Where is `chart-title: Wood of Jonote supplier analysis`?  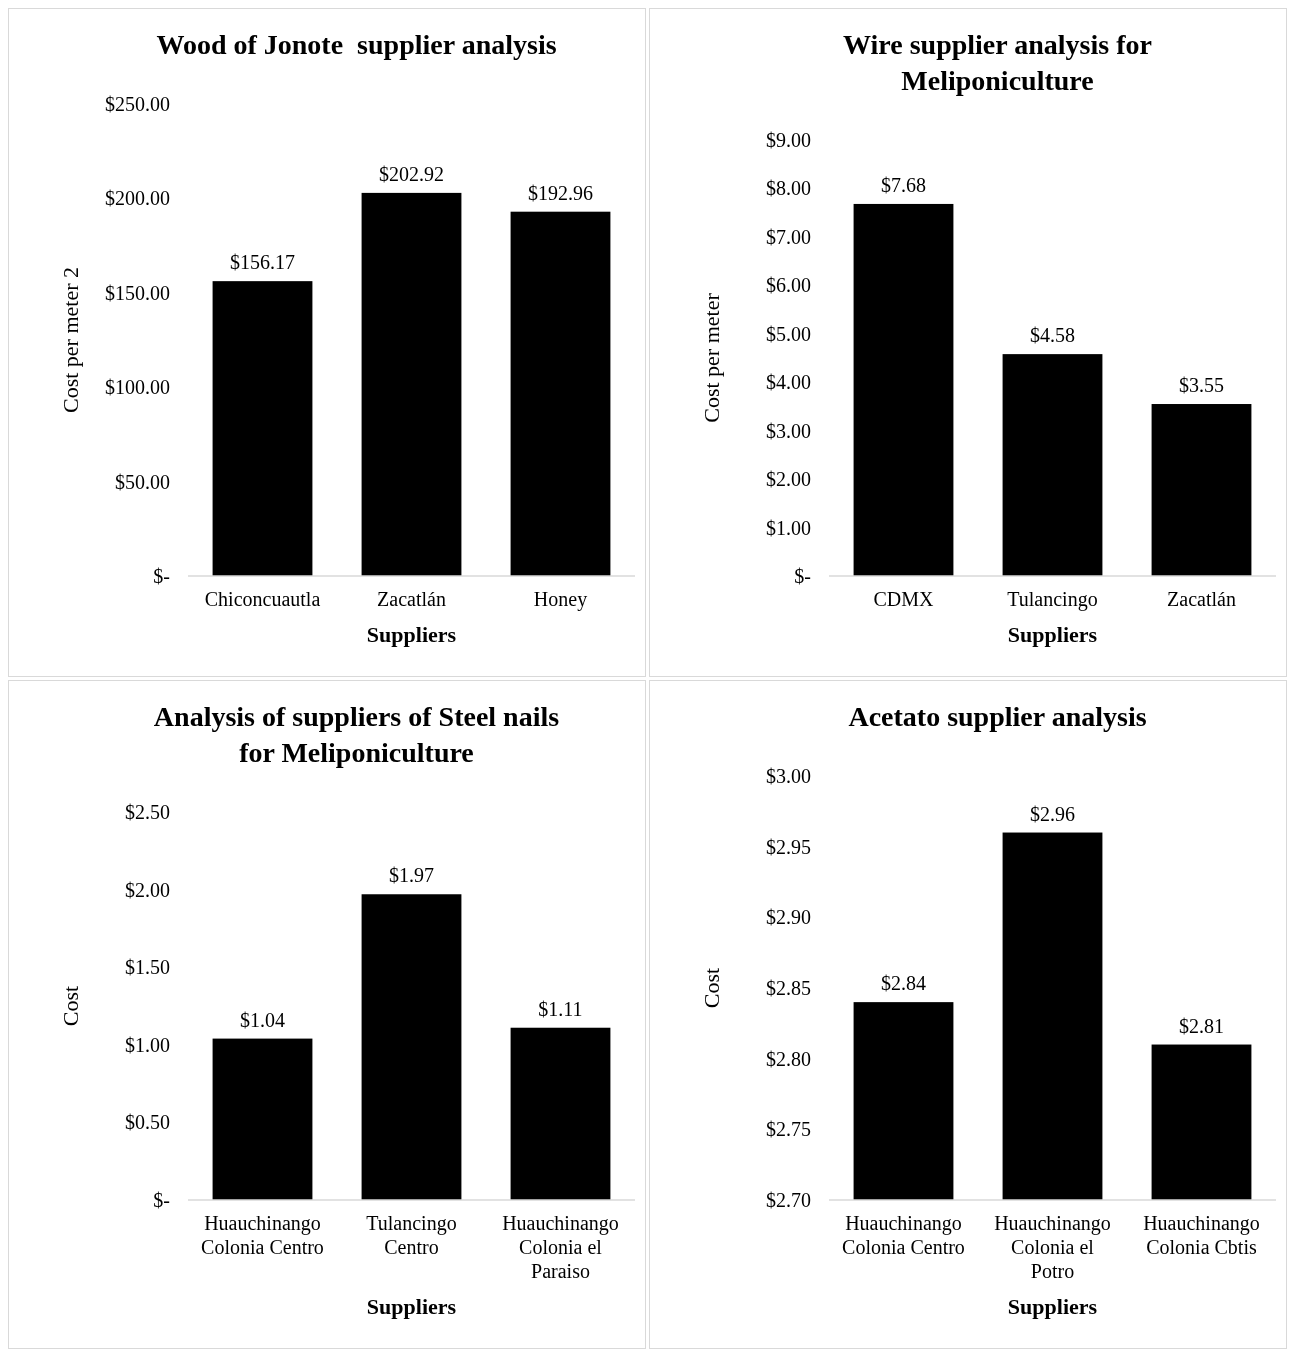 chart-title: Wood of Jonote supplier analysis is located at coordinates (356, 44).